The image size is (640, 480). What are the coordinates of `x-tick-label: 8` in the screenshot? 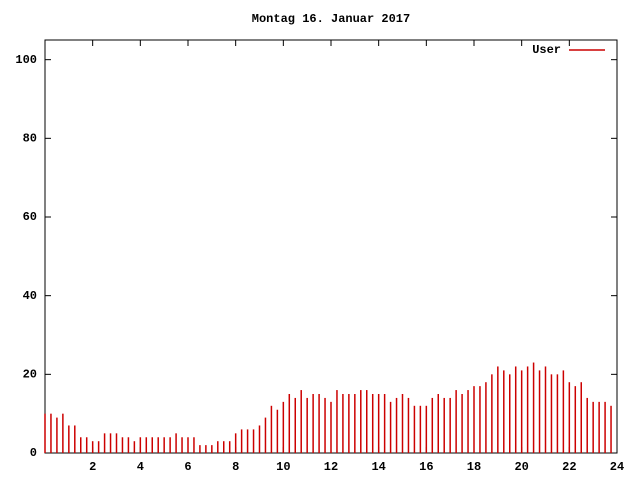 It's located at (235, 467).